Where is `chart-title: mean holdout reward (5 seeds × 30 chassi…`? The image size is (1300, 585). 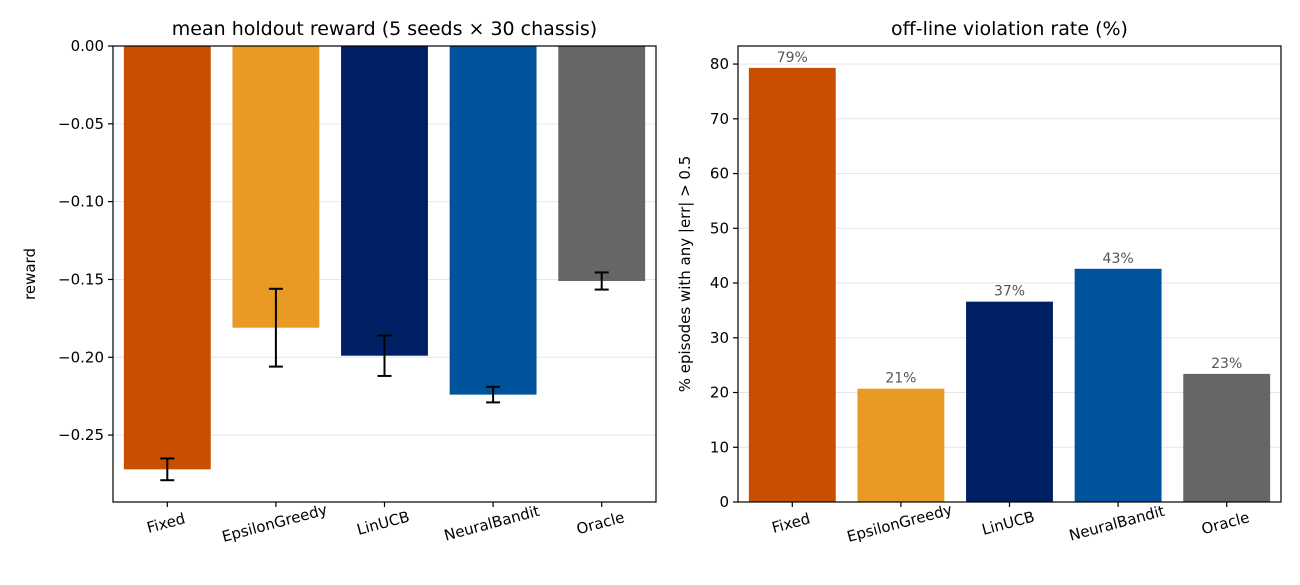
chart-title: mean holdout reward (5 seeds × 30 chassi… is located at coordinates (384, 29).